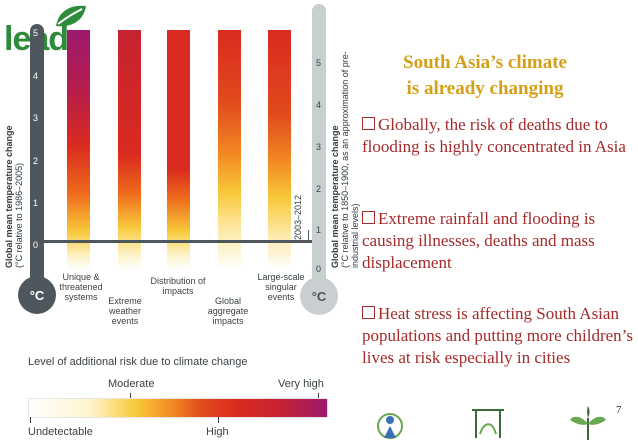  What do you see at coordinates (37, 155) in the screenshot?
I see `left-thermometer` at bounding box center [37, 155].